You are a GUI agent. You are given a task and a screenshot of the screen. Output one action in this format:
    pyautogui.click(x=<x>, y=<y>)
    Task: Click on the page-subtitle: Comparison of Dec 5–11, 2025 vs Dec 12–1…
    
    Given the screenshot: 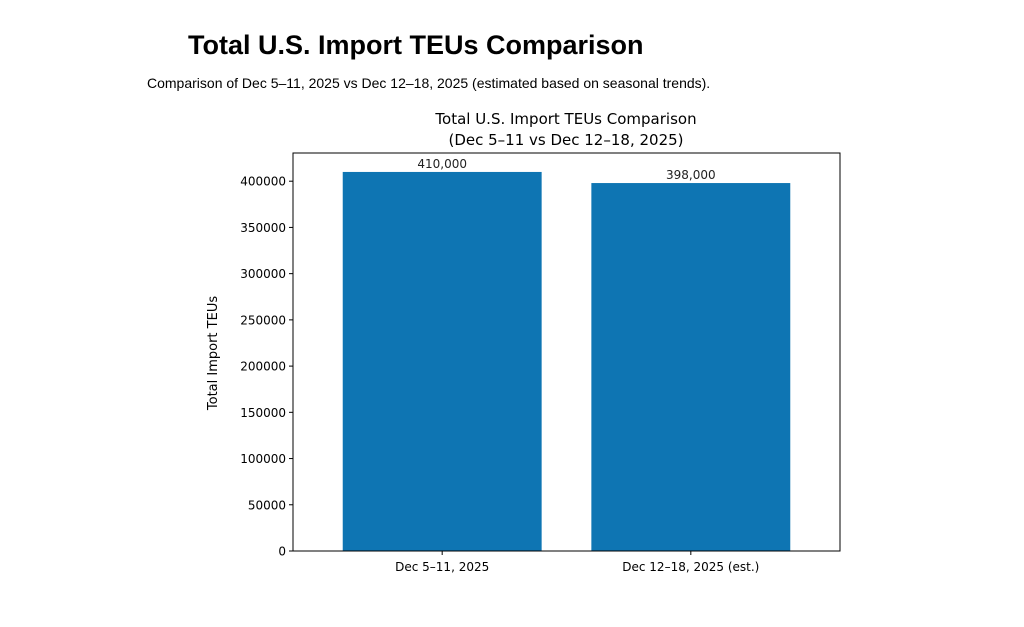 What is the action you would take?
    pyautogui.click(x=429, y=83)
    